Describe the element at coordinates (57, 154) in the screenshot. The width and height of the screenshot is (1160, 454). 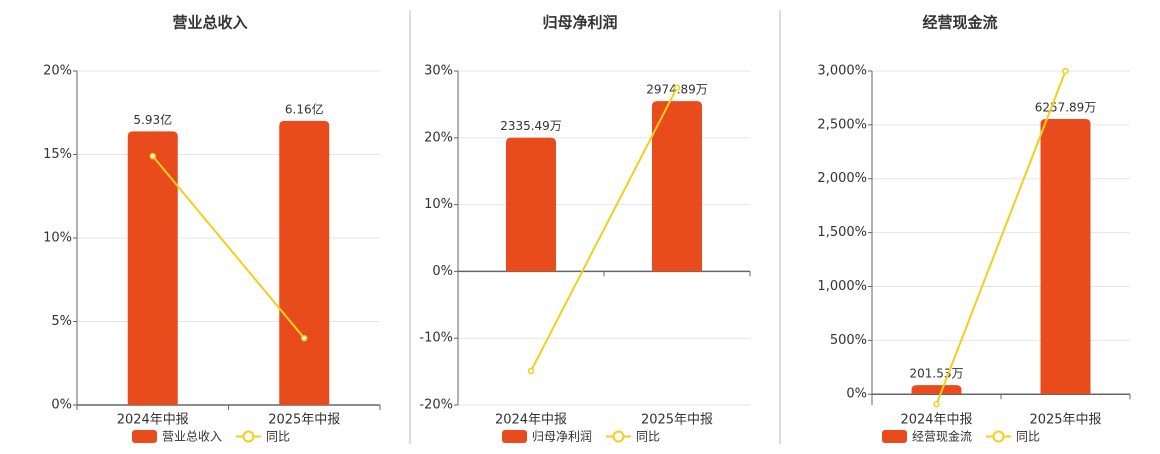
I see `y-tick-label: 15%` at that location.